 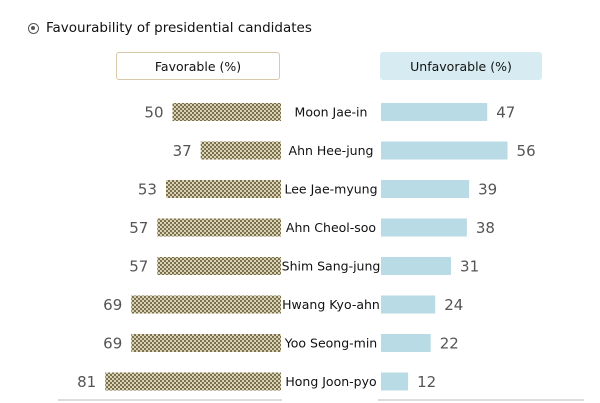 I want to click on favorable-value-label: 81, so click(x=86, y=382).